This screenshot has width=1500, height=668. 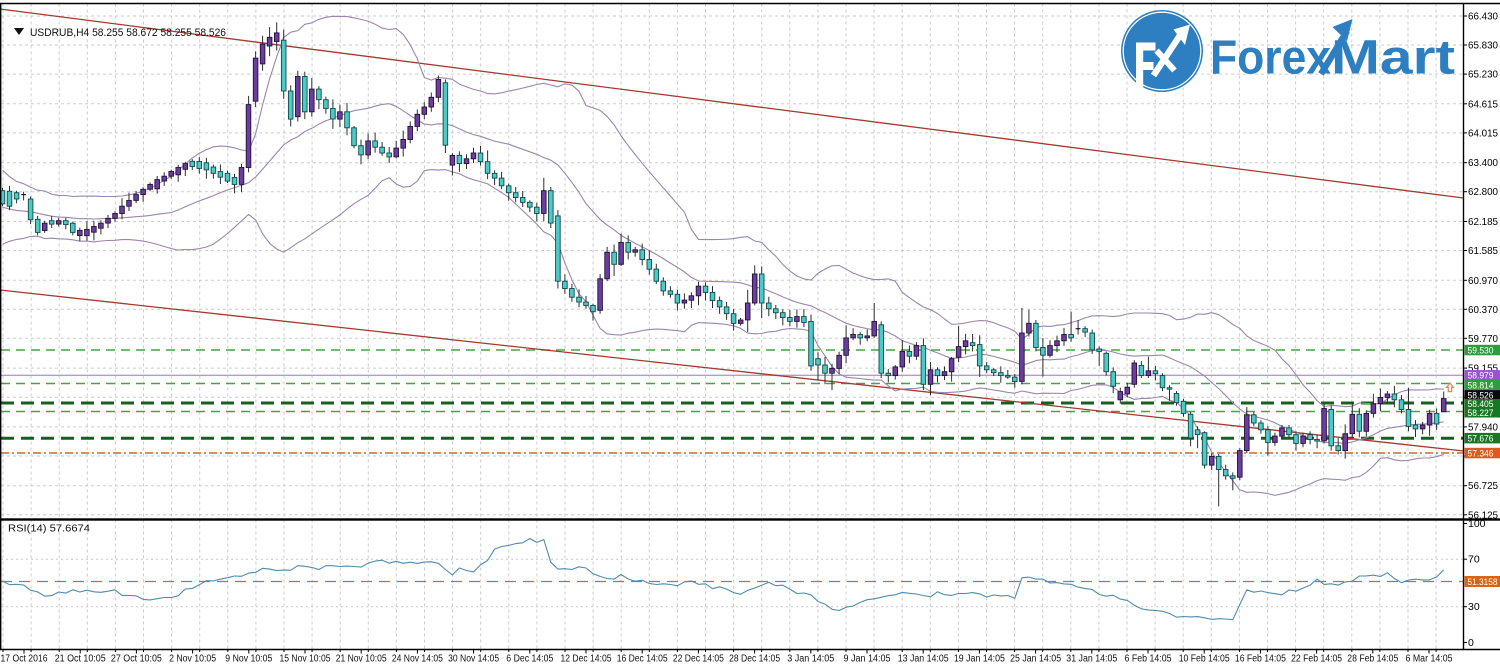 I want to click on svg-text: 3 Jan 14:05, so click(x=810, y=659).